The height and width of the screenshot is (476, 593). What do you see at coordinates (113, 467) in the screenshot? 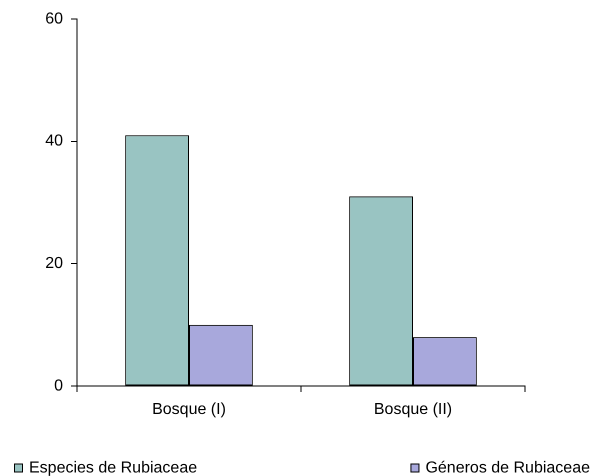
I see `legend-label: Especies de Rubiaceae` at bounding box center [113, 467].